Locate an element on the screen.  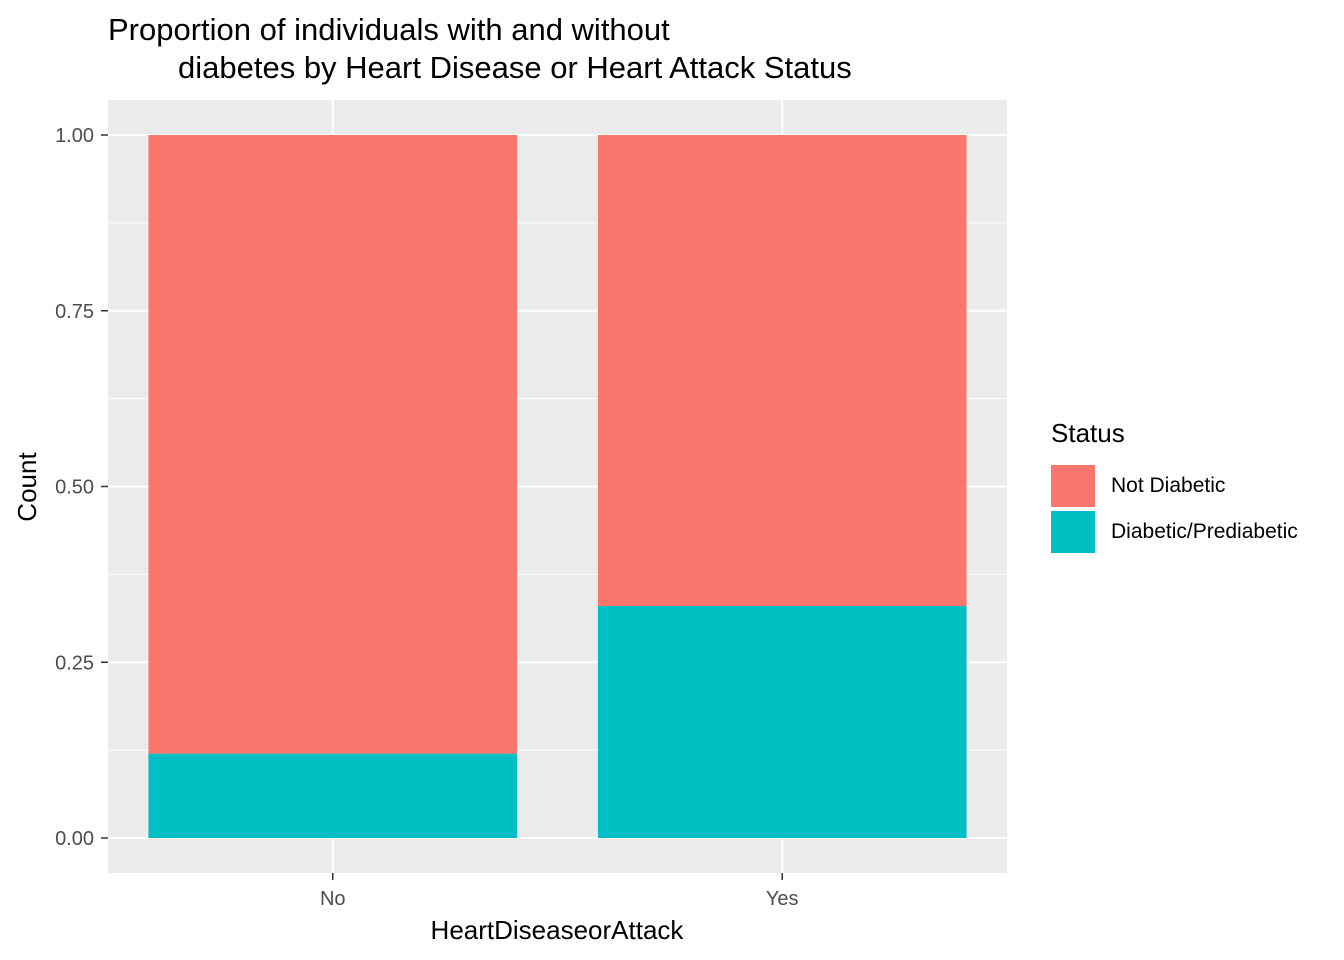
legend-item-diabetic-prediabetic: Diabetic/Prediabetic is located at coordinates (1174, 532).